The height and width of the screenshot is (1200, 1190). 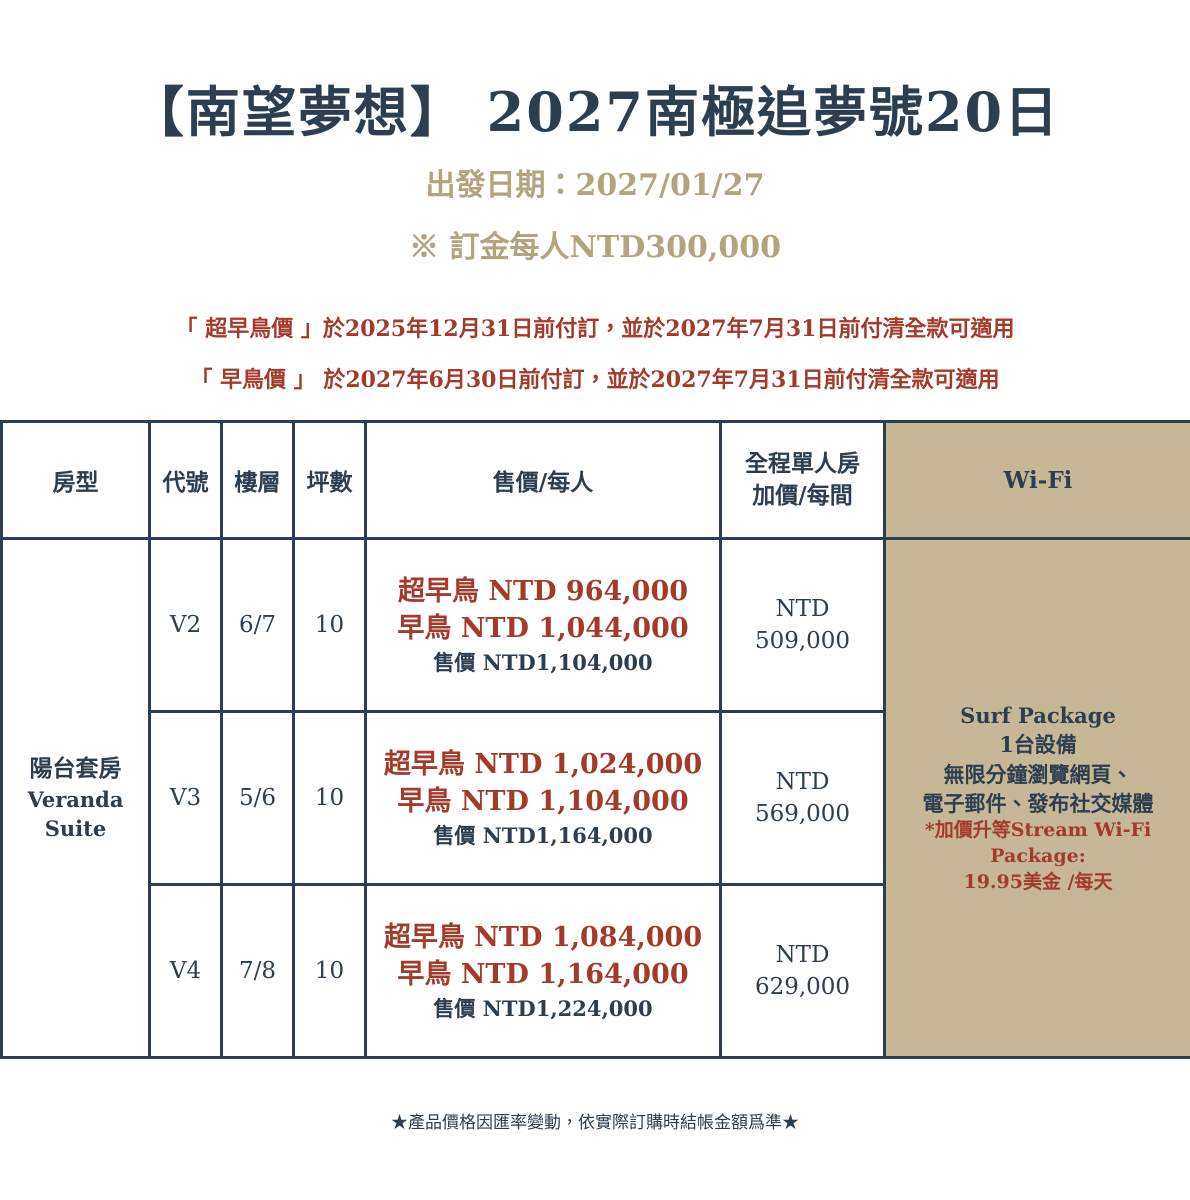 I want to click on code-cell: V2, so click(x=185, y=625).